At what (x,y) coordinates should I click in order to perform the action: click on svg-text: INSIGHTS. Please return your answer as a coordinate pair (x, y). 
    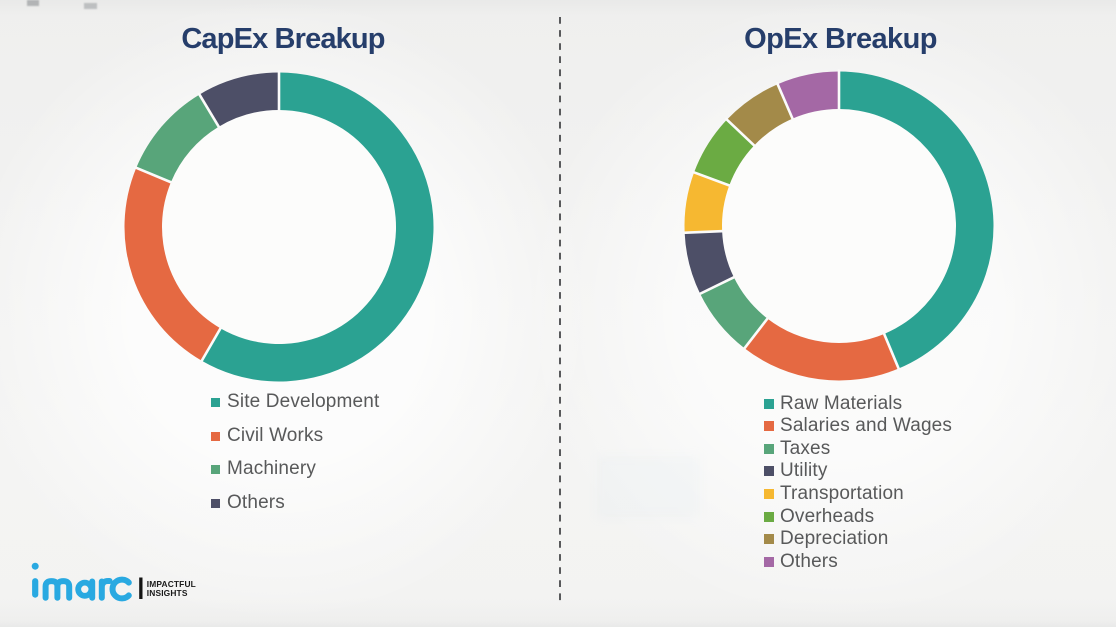
    Looking at the image, I should click on (167, 593).